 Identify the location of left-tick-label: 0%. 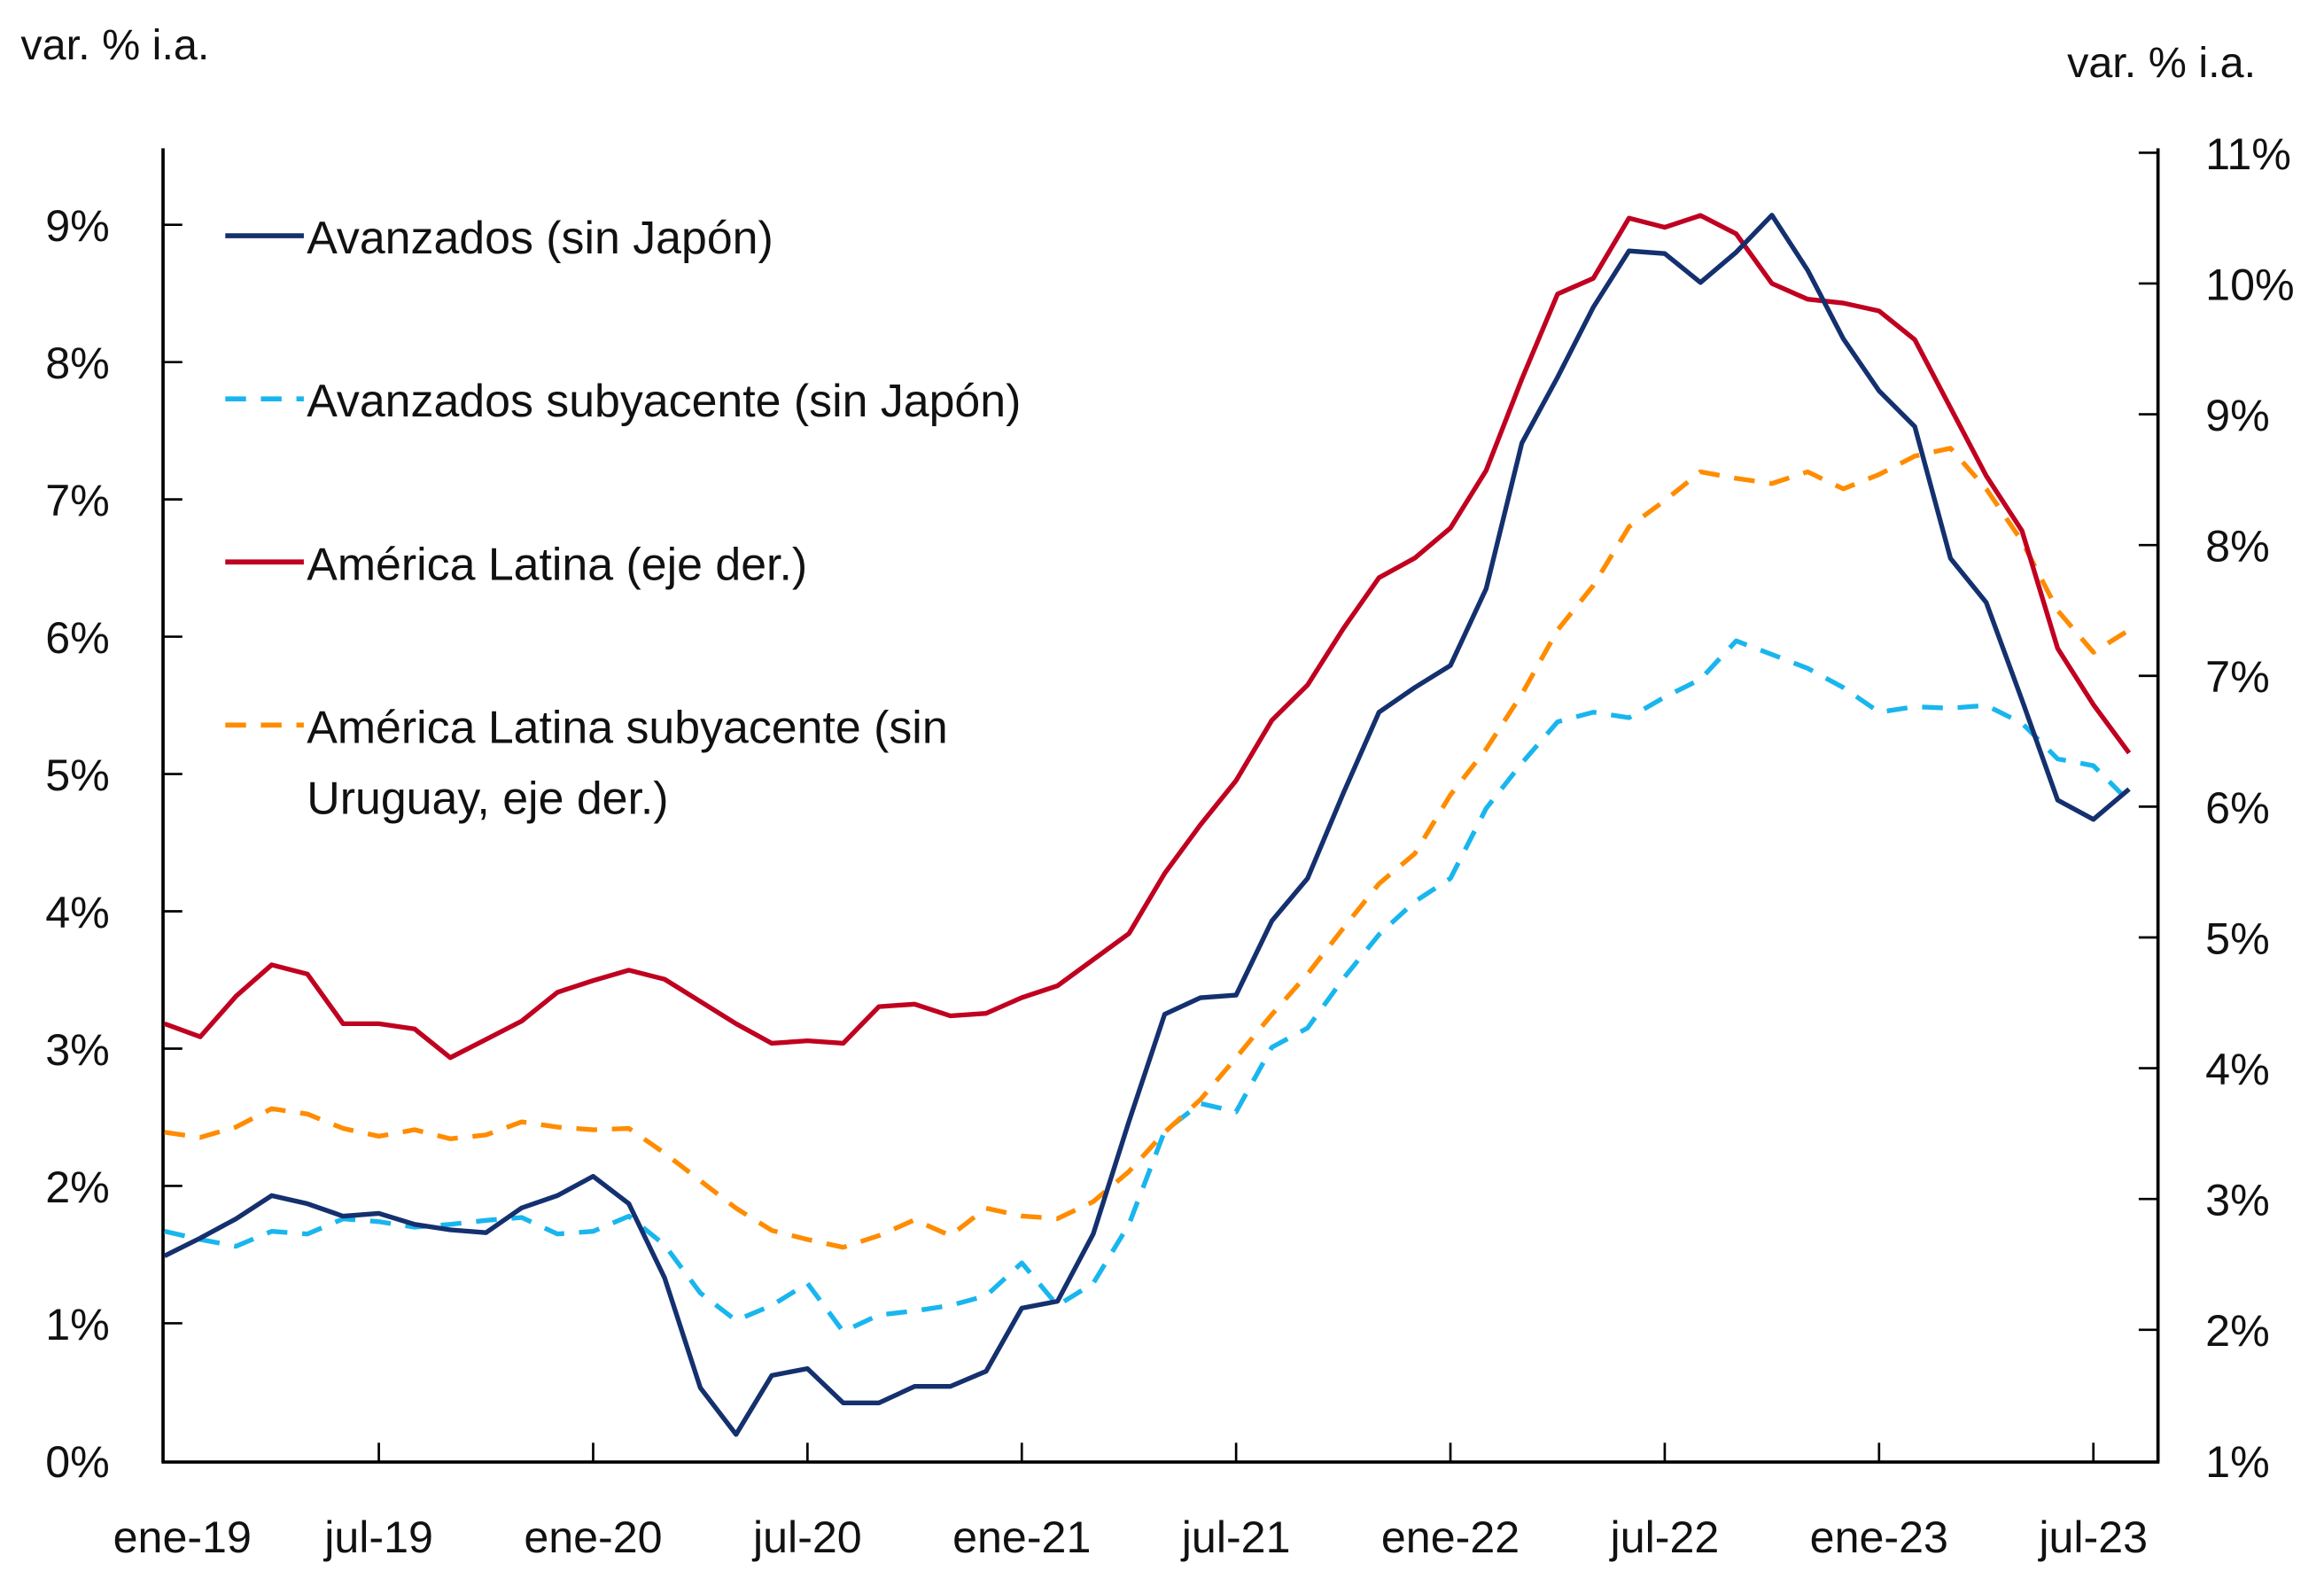
(77, 1462).